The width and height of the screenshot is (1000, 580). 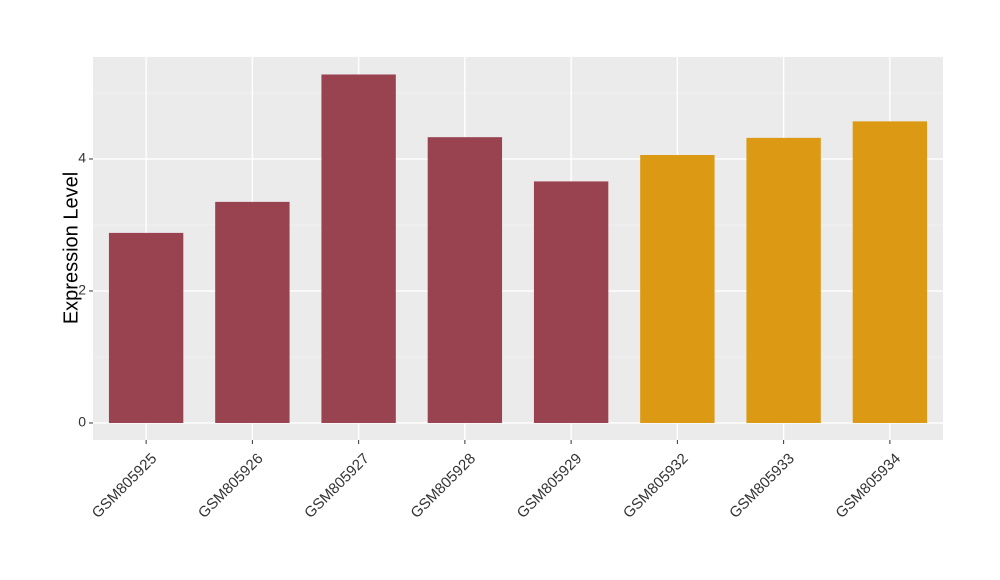 I want to click on y-tick-label: 0, so click(x=82, y=422).